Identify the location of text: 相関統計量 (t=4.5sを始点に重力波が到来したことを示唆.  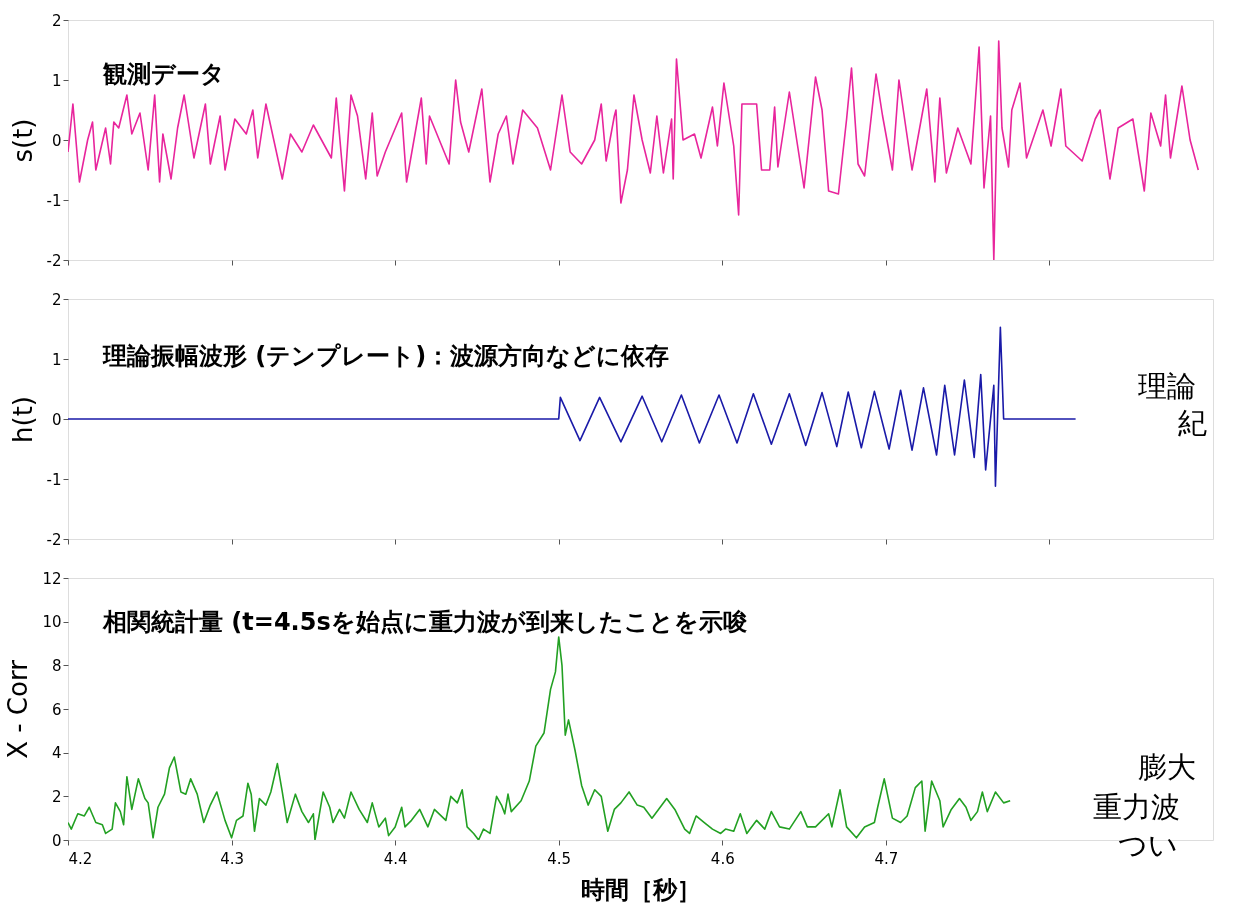
(424, 622).